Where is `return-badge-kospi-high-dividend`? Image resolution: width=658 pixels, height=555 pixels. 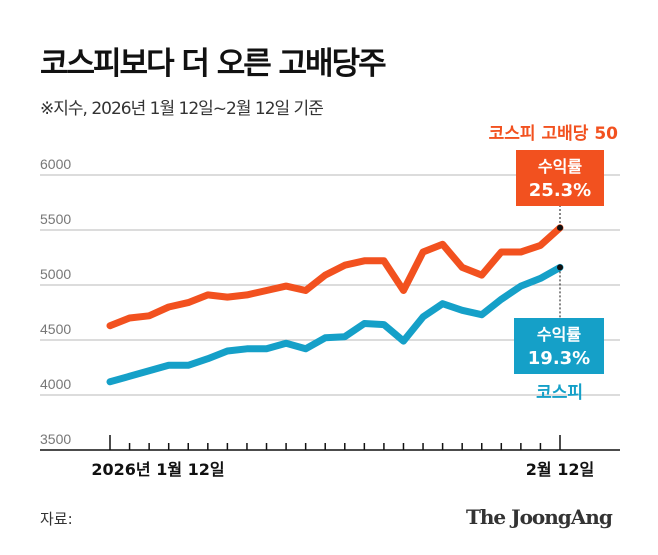 return-badge-kospi-high-dividend is located at coordinates (560, 178).